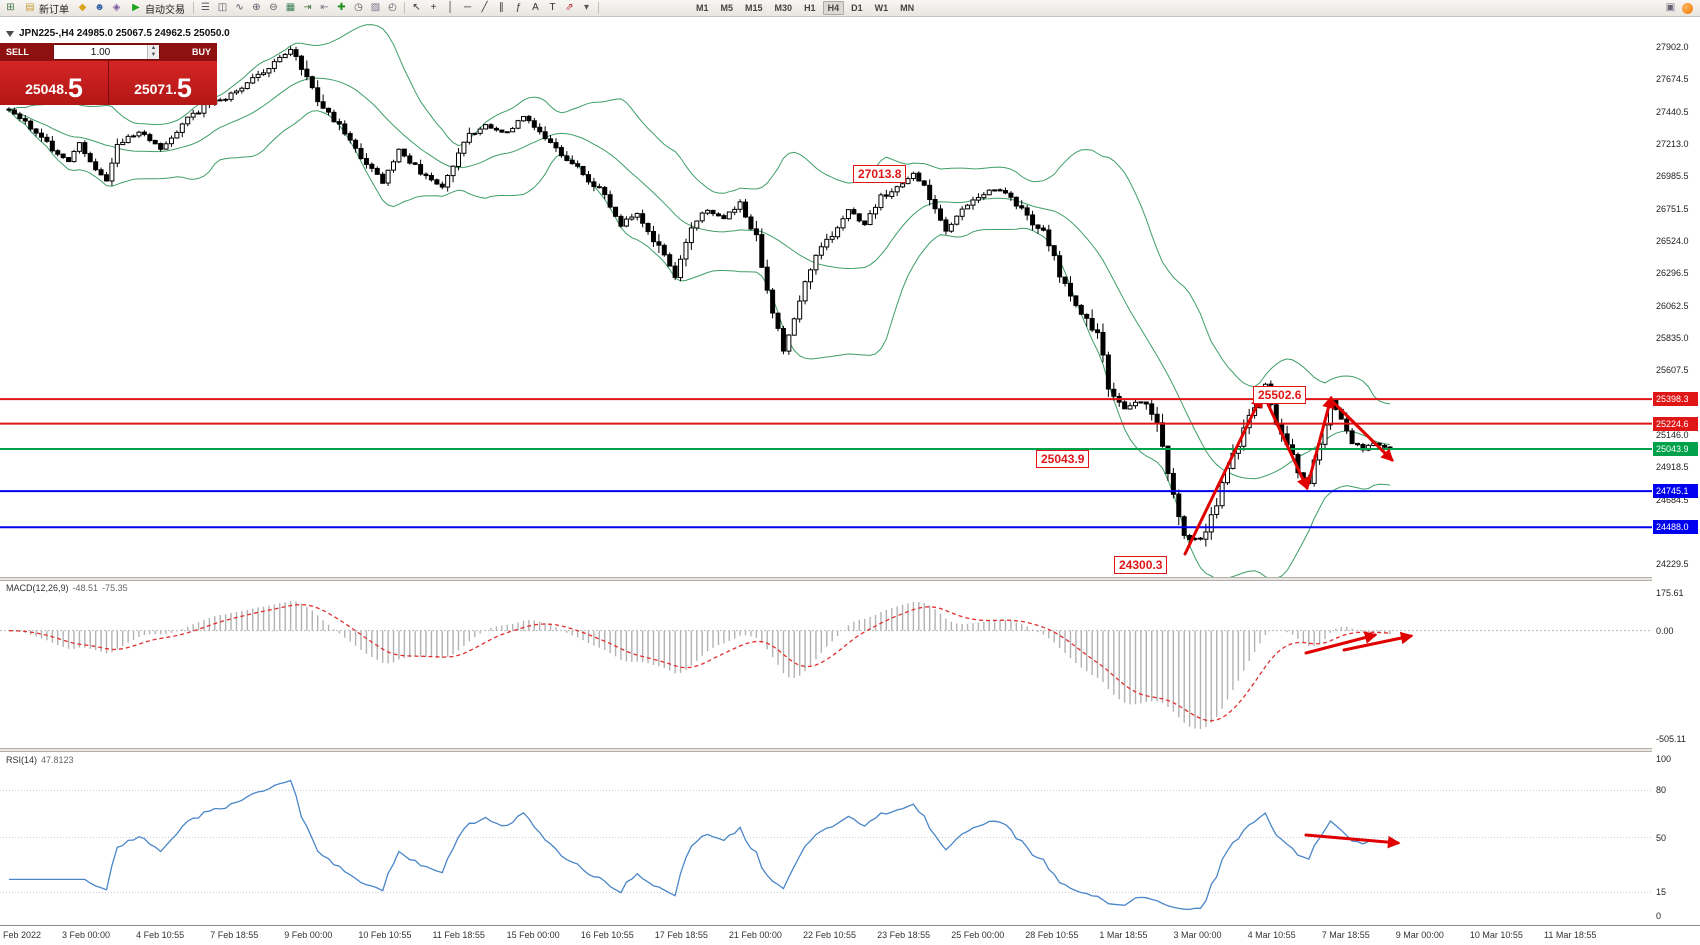 The height and width of the screenshot is (945, 1700). Describe the element at coordinates (239, 7) in the screenshot. I see `line-chart-icon: ∿` at that location.